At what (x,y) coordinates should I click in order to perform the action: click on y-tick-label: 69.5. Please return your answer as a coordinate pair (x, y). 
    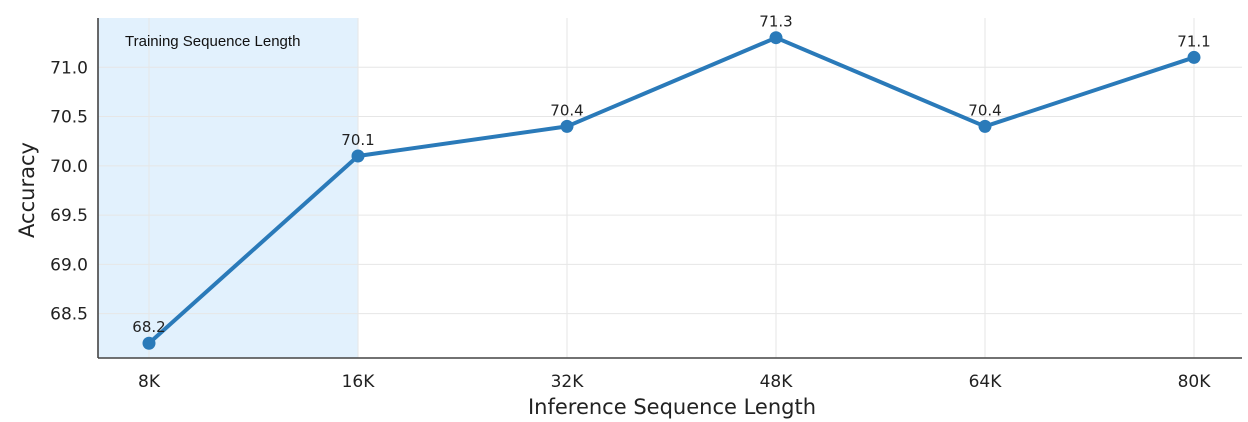
    Looking at the image, I should click on (69, 216).